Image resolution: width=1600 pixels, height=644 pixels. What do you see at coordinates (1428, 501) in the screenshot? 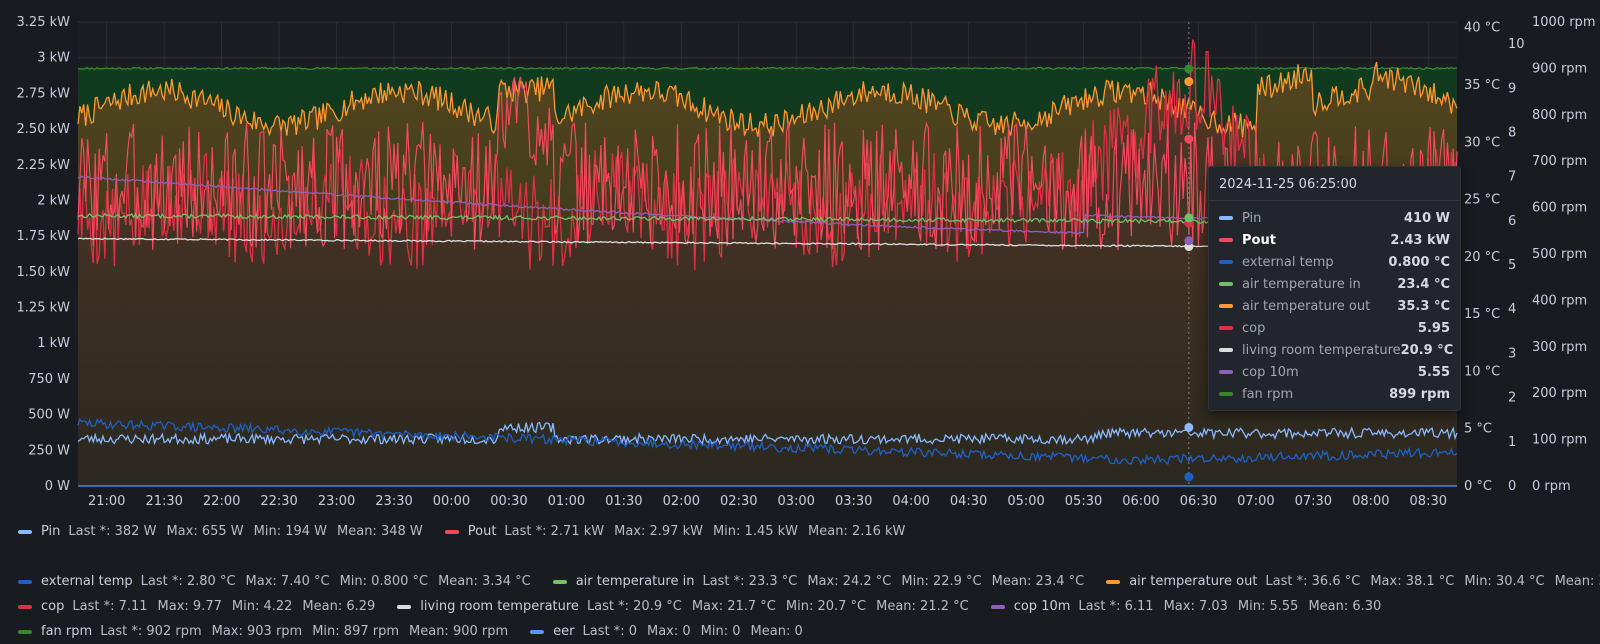
I see `x-tick: 08:30` at bounding box center [1428, 501].